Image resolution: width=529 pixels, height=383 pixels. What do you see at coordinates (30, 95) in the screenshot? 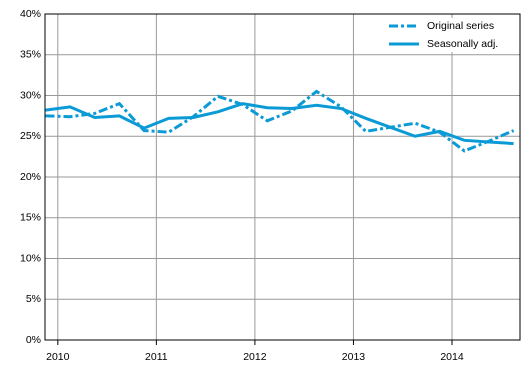
I see `y-tick-label: 30%` at bounding box center [30, 95].